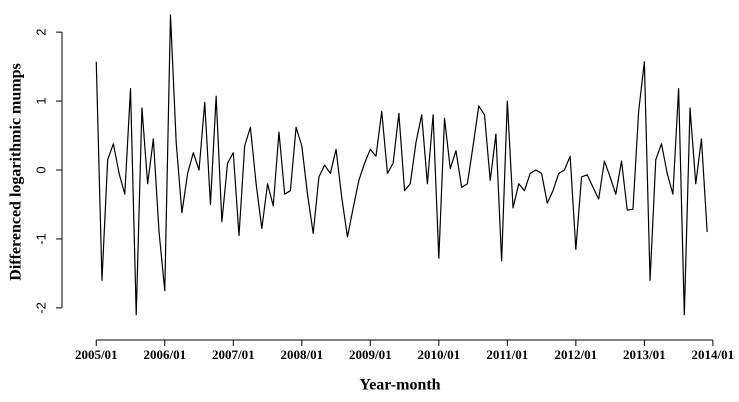  Describe the element at coordinates (713, 354) in the screenshot. I see `x-tick-label: 2014/01` at that location.